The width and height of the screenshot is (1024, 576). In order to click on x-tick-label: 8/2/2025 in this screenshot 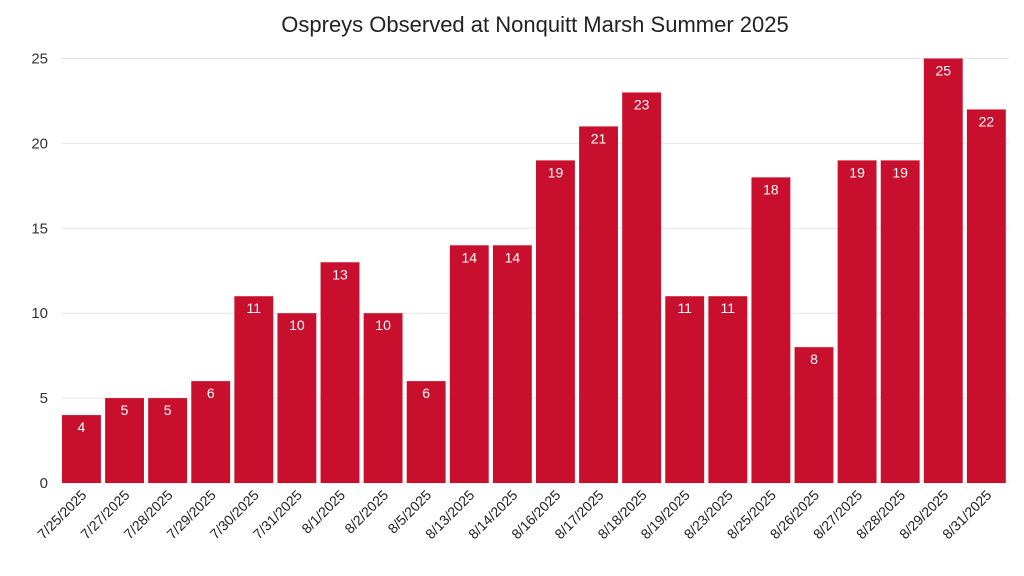, I will do `click(366, 512)`.